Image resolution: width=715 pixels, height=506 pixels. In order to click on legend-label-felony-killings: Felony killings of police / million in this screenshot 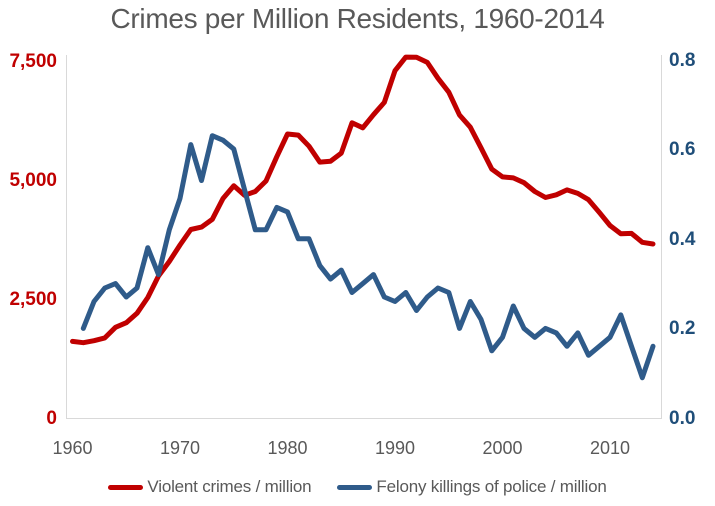, I will do `click(491, 486)`.